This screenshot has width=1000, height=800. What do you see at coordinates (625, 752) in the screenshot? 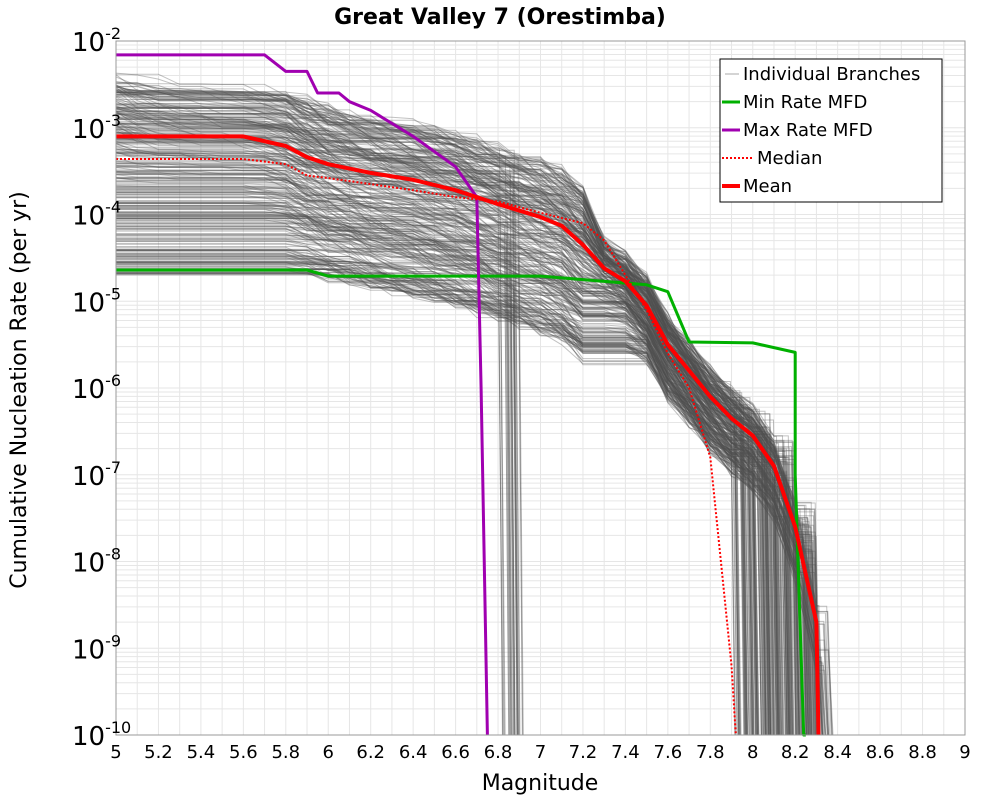
I see `x-tick-label: 7.4` at bounding box center [625, 752].